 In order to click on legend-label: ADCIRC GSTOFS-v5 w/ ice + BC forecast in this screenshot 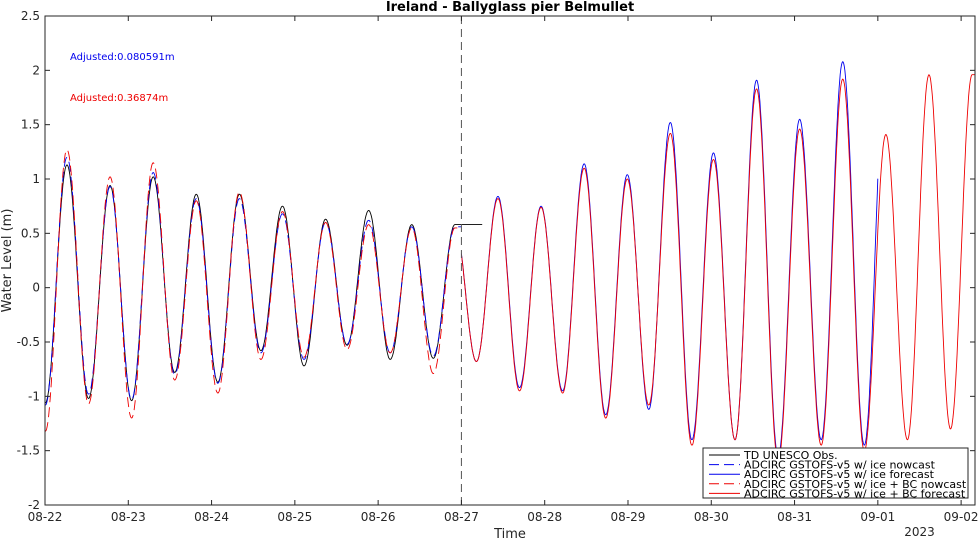, I will do `click(855, 493)`.